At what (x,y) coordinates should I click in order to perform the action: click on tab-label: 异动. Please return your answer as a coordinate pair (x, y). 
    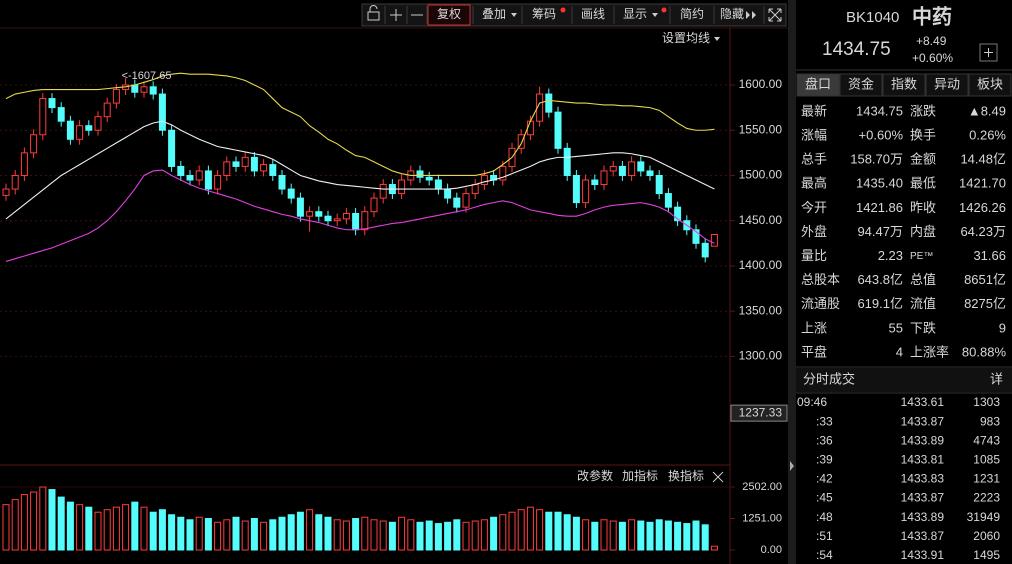
    Looking at the image, I should click on (947, 83).